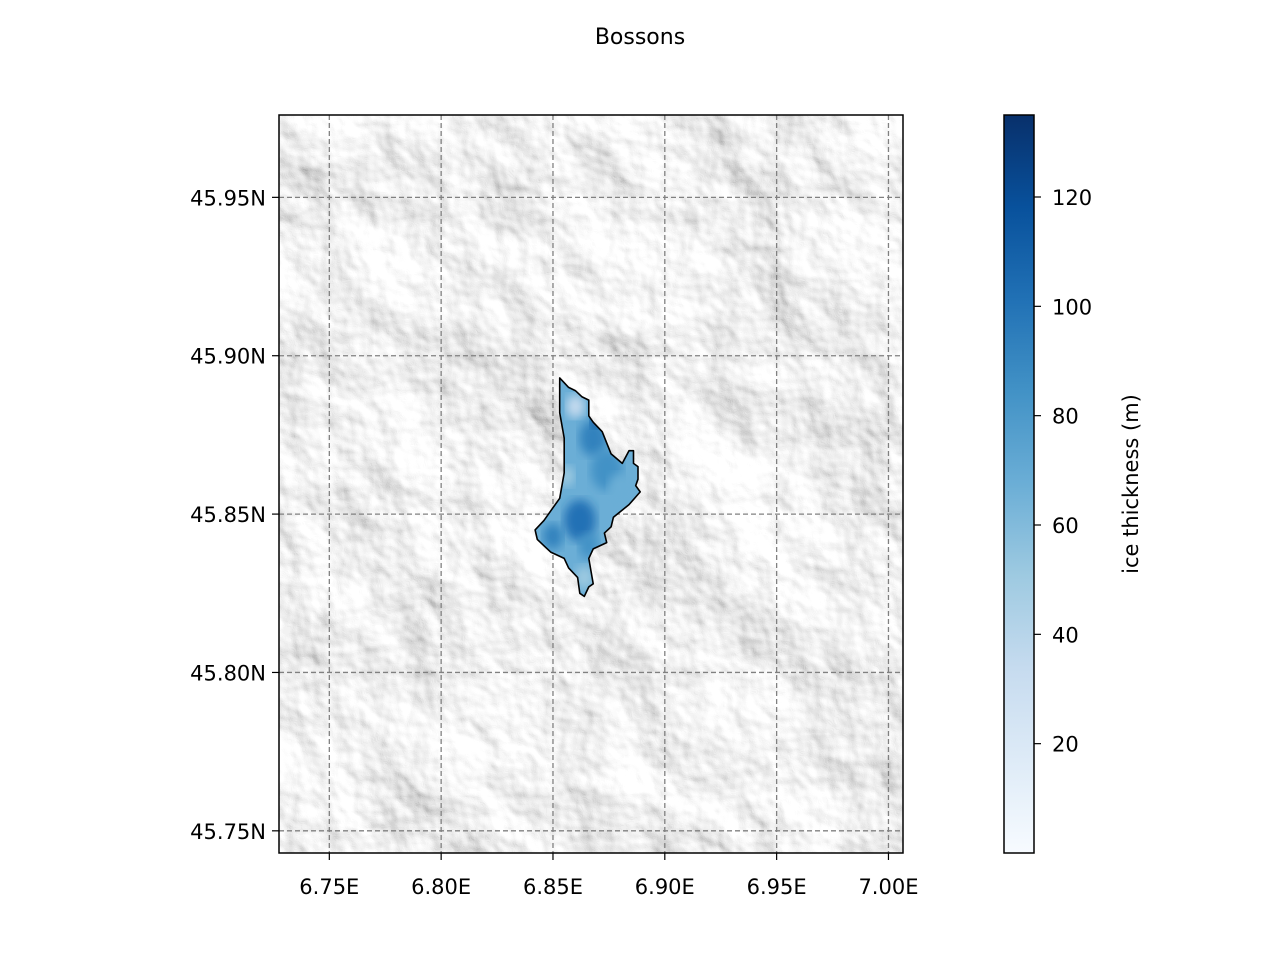 The height and width of the screenshot is (960, 1280). I want to click on x-tick-label: 6.80E, so click(441, 887).